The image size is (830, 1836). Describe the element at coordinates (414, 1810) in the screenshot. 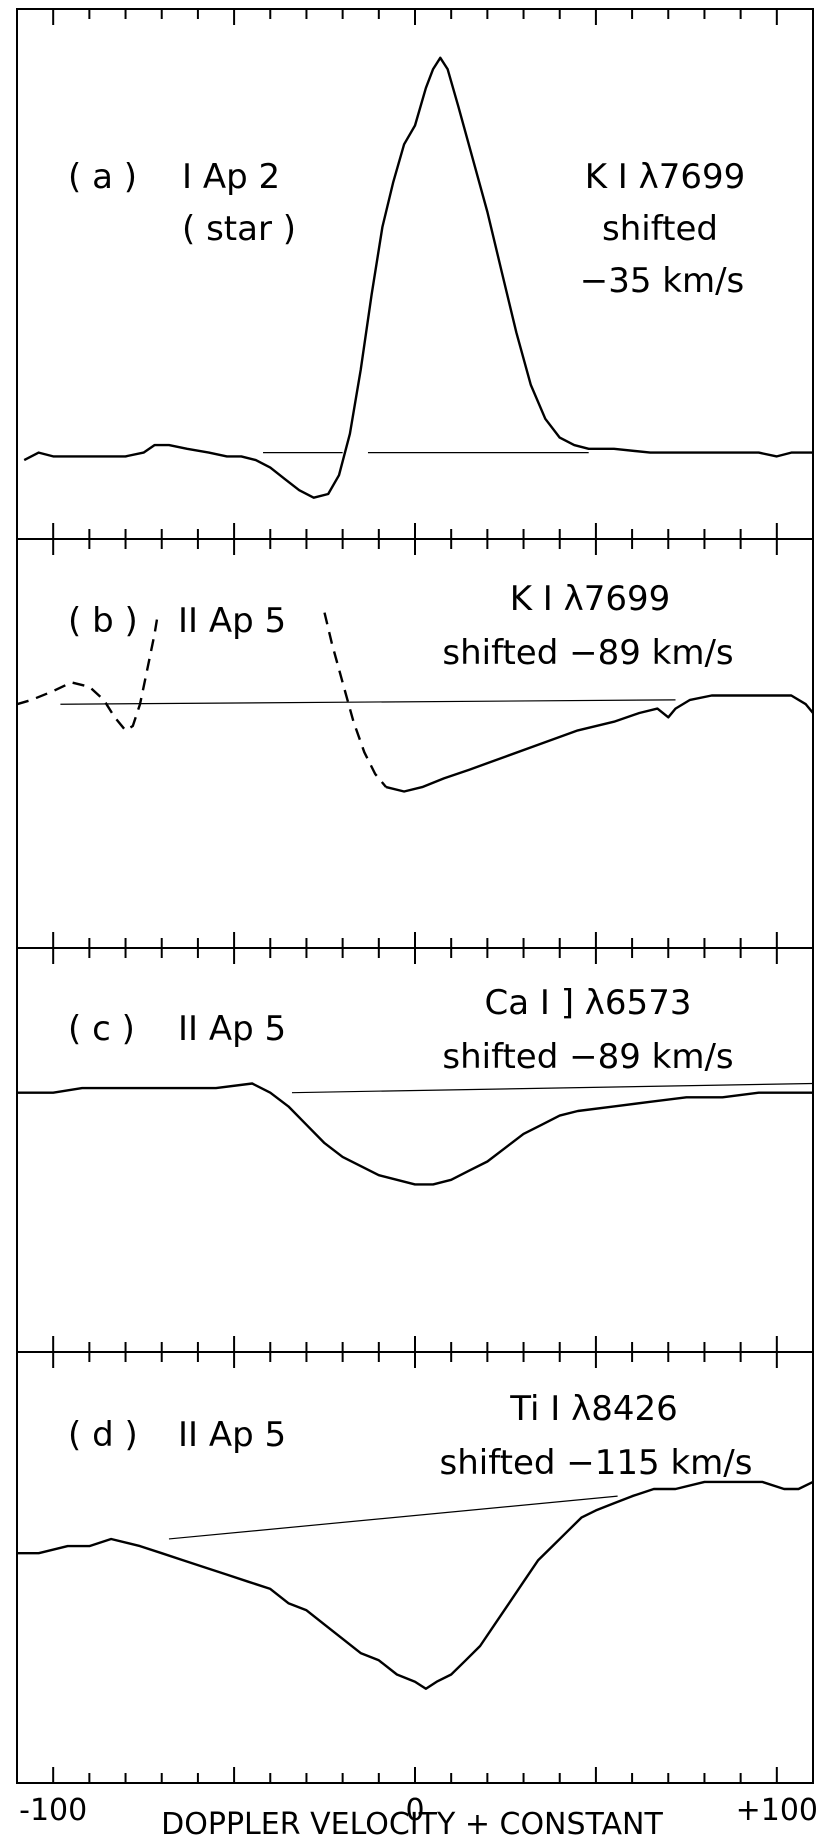

I see `x-tick-label: 0` at that location.